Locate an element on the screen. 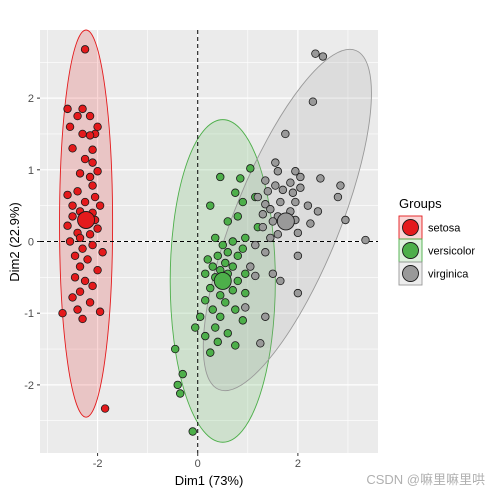  legend-label-setosa: setosa is located at coordinates (444, 229).